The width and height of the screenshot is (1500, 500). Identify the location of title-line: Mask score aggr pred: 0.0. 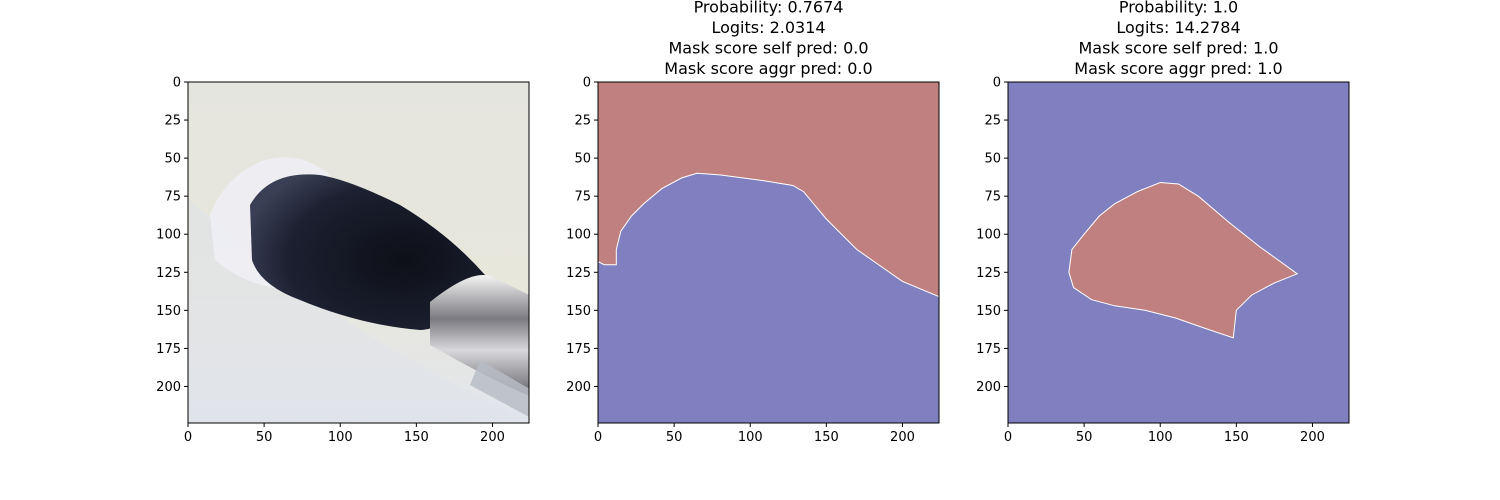
(768, 68).